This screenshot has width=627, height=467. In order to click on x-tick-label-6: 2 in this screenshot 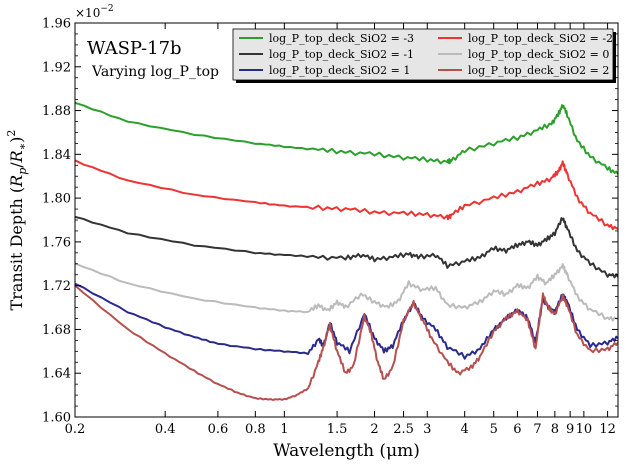, I will do `click(374, 429)`.